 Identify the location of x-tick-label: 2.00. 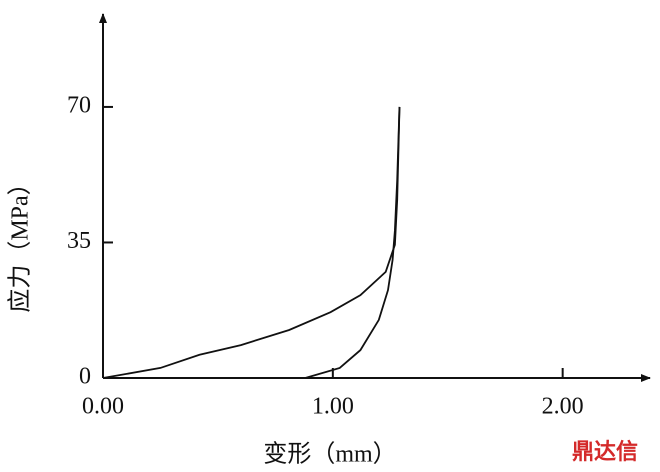
(563, 407).